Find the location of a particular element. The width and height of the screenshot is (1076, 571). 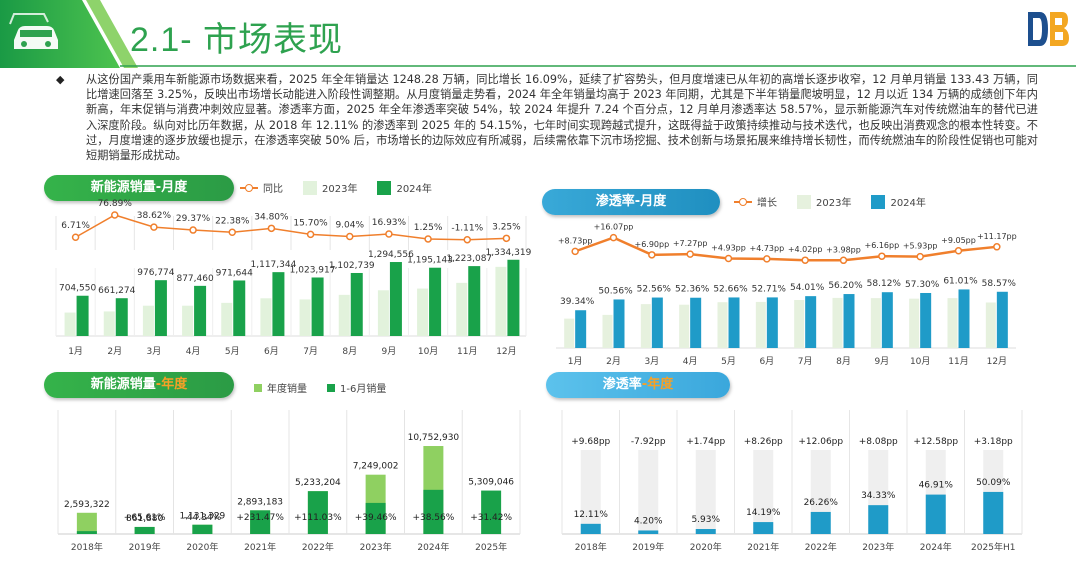

data-label: 971,644 is located at coordinates (234, 273).